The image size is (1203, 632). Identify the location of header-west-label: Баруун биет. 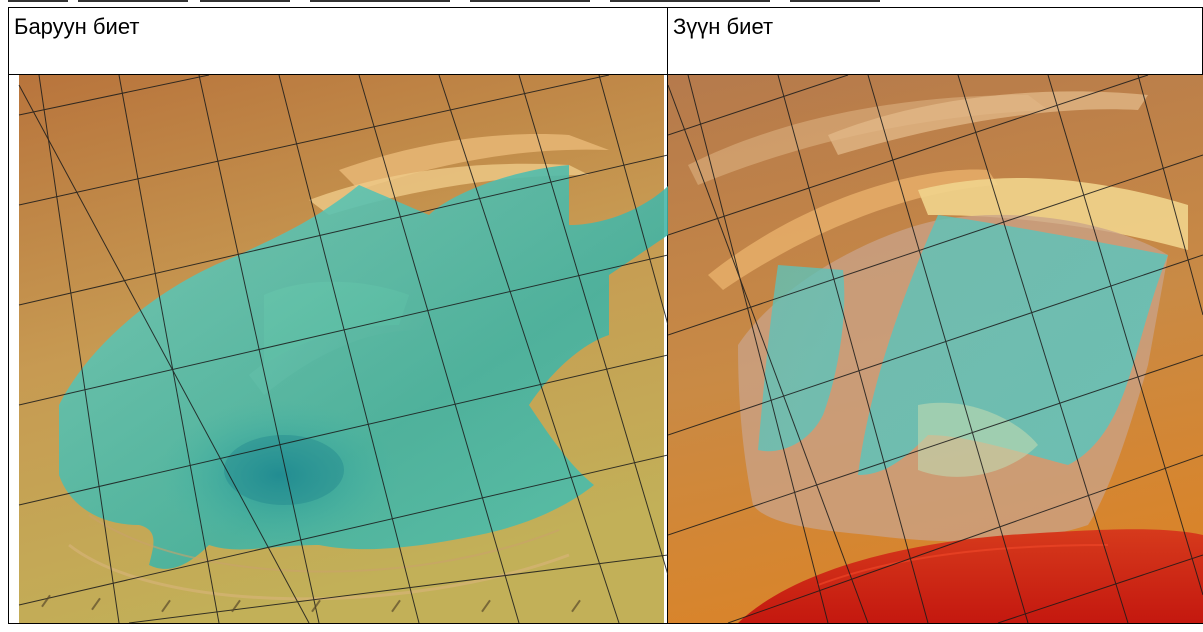
(77, 26).